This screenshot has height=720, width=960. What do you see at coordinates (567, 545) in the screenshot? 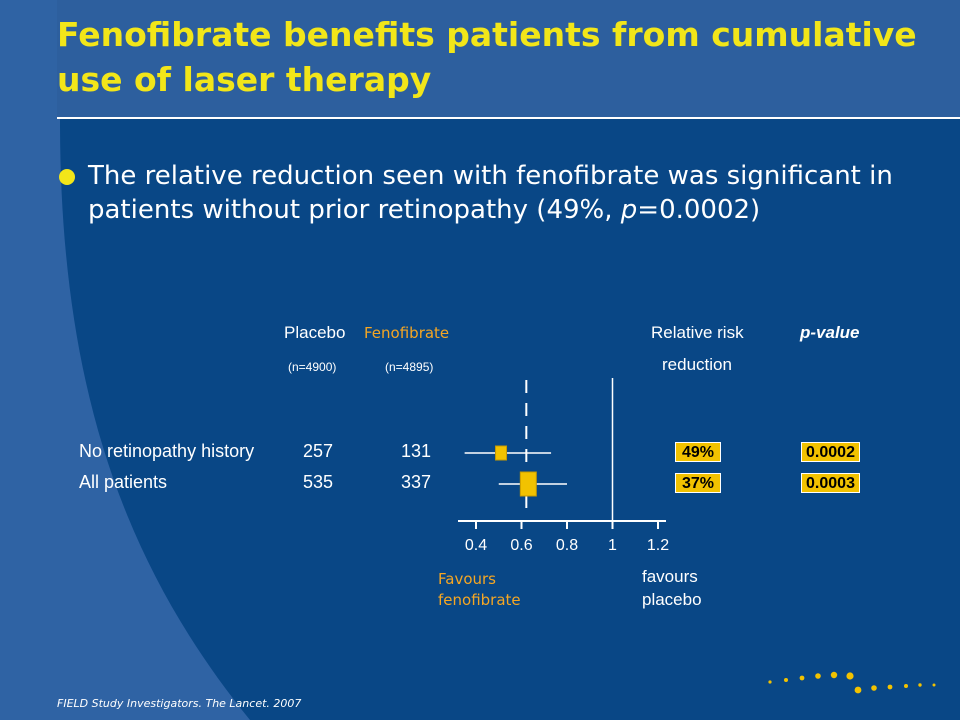
I see `x-tick-label: 0.8` at bounding box center [567, 545].